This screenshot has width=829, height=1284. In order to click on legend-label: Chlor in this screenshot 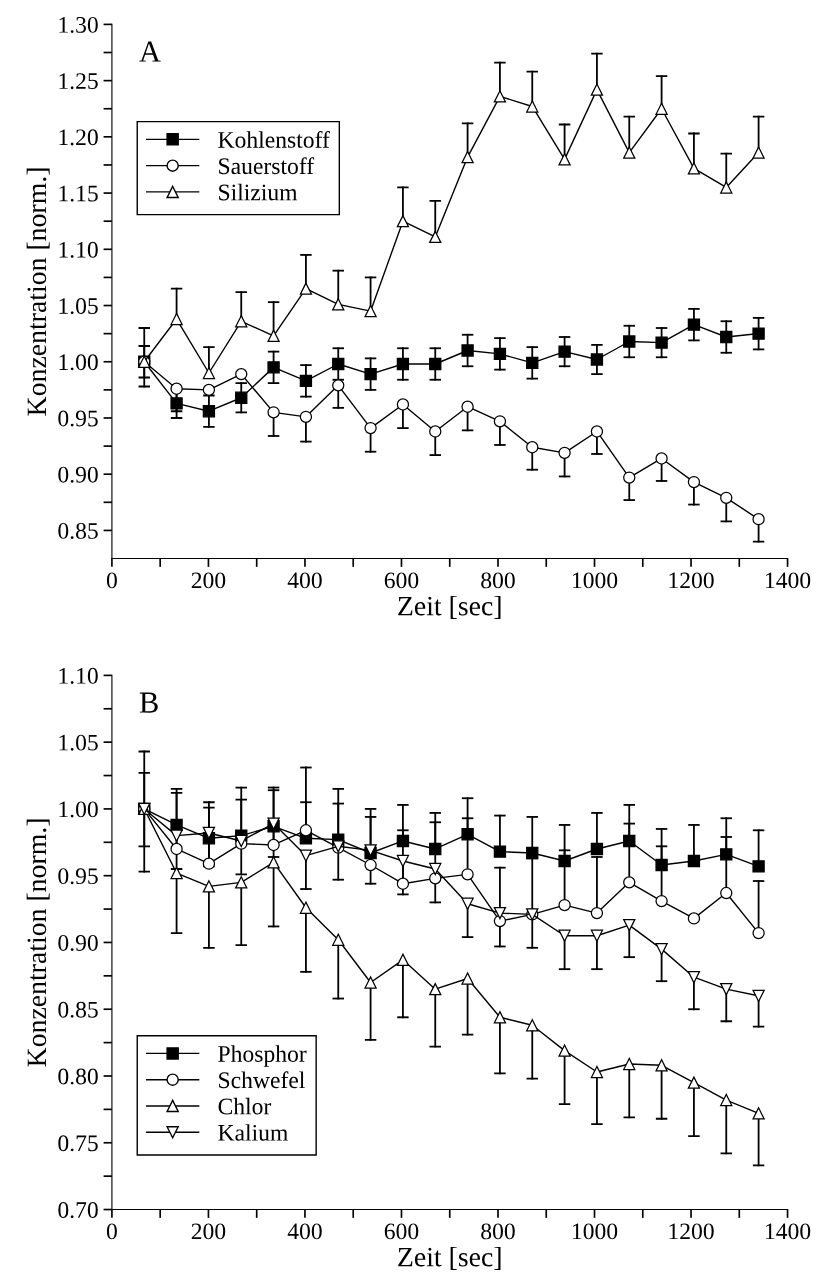, I will do `click(245, 1106)`.